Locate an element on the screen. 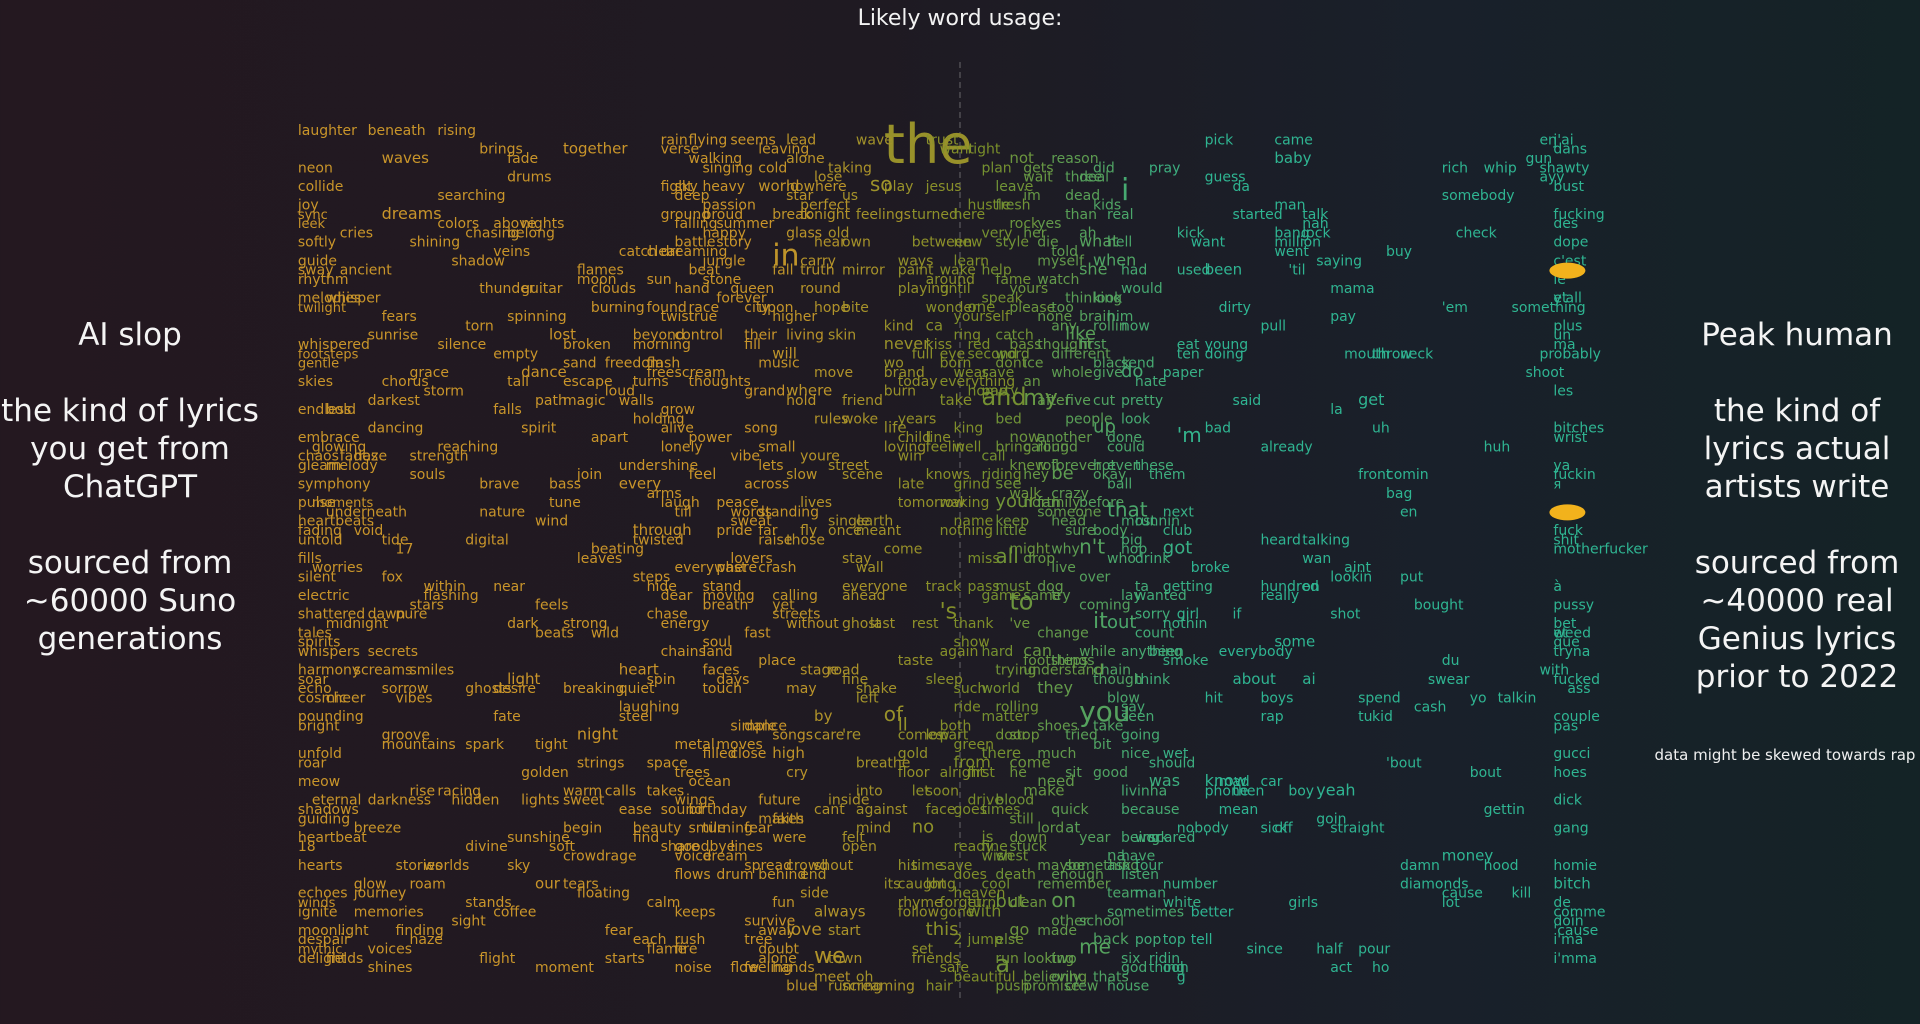 The image size is (1920, 1024). word-635: out is located at coordinates (1121, 622).